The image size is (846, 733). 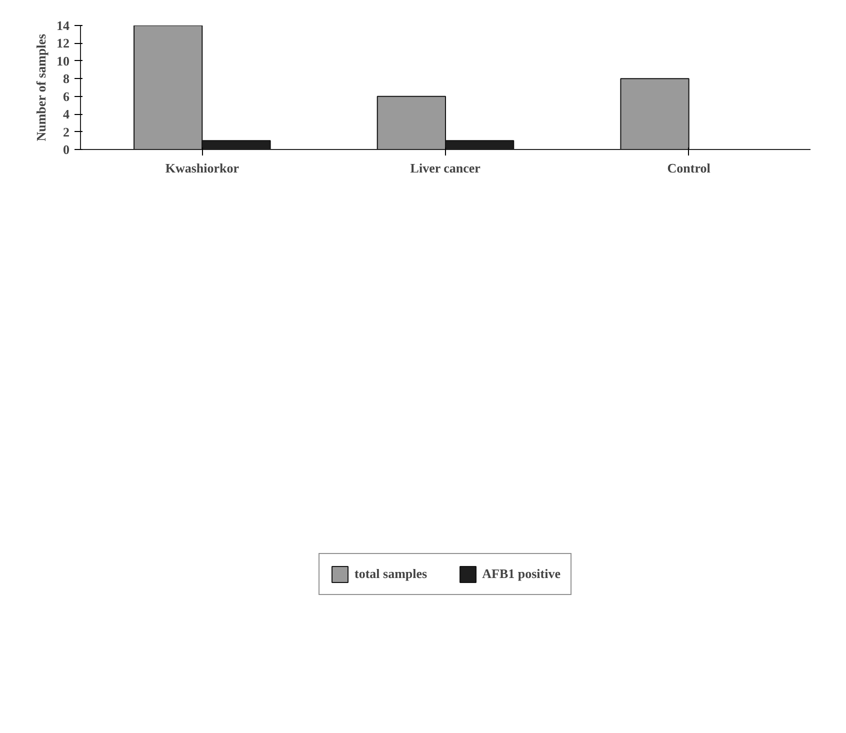 What do you see at coordinates (66, 78) in the screenshot?
I see `y-tick-label: 8` at bounding box center [66, 78].